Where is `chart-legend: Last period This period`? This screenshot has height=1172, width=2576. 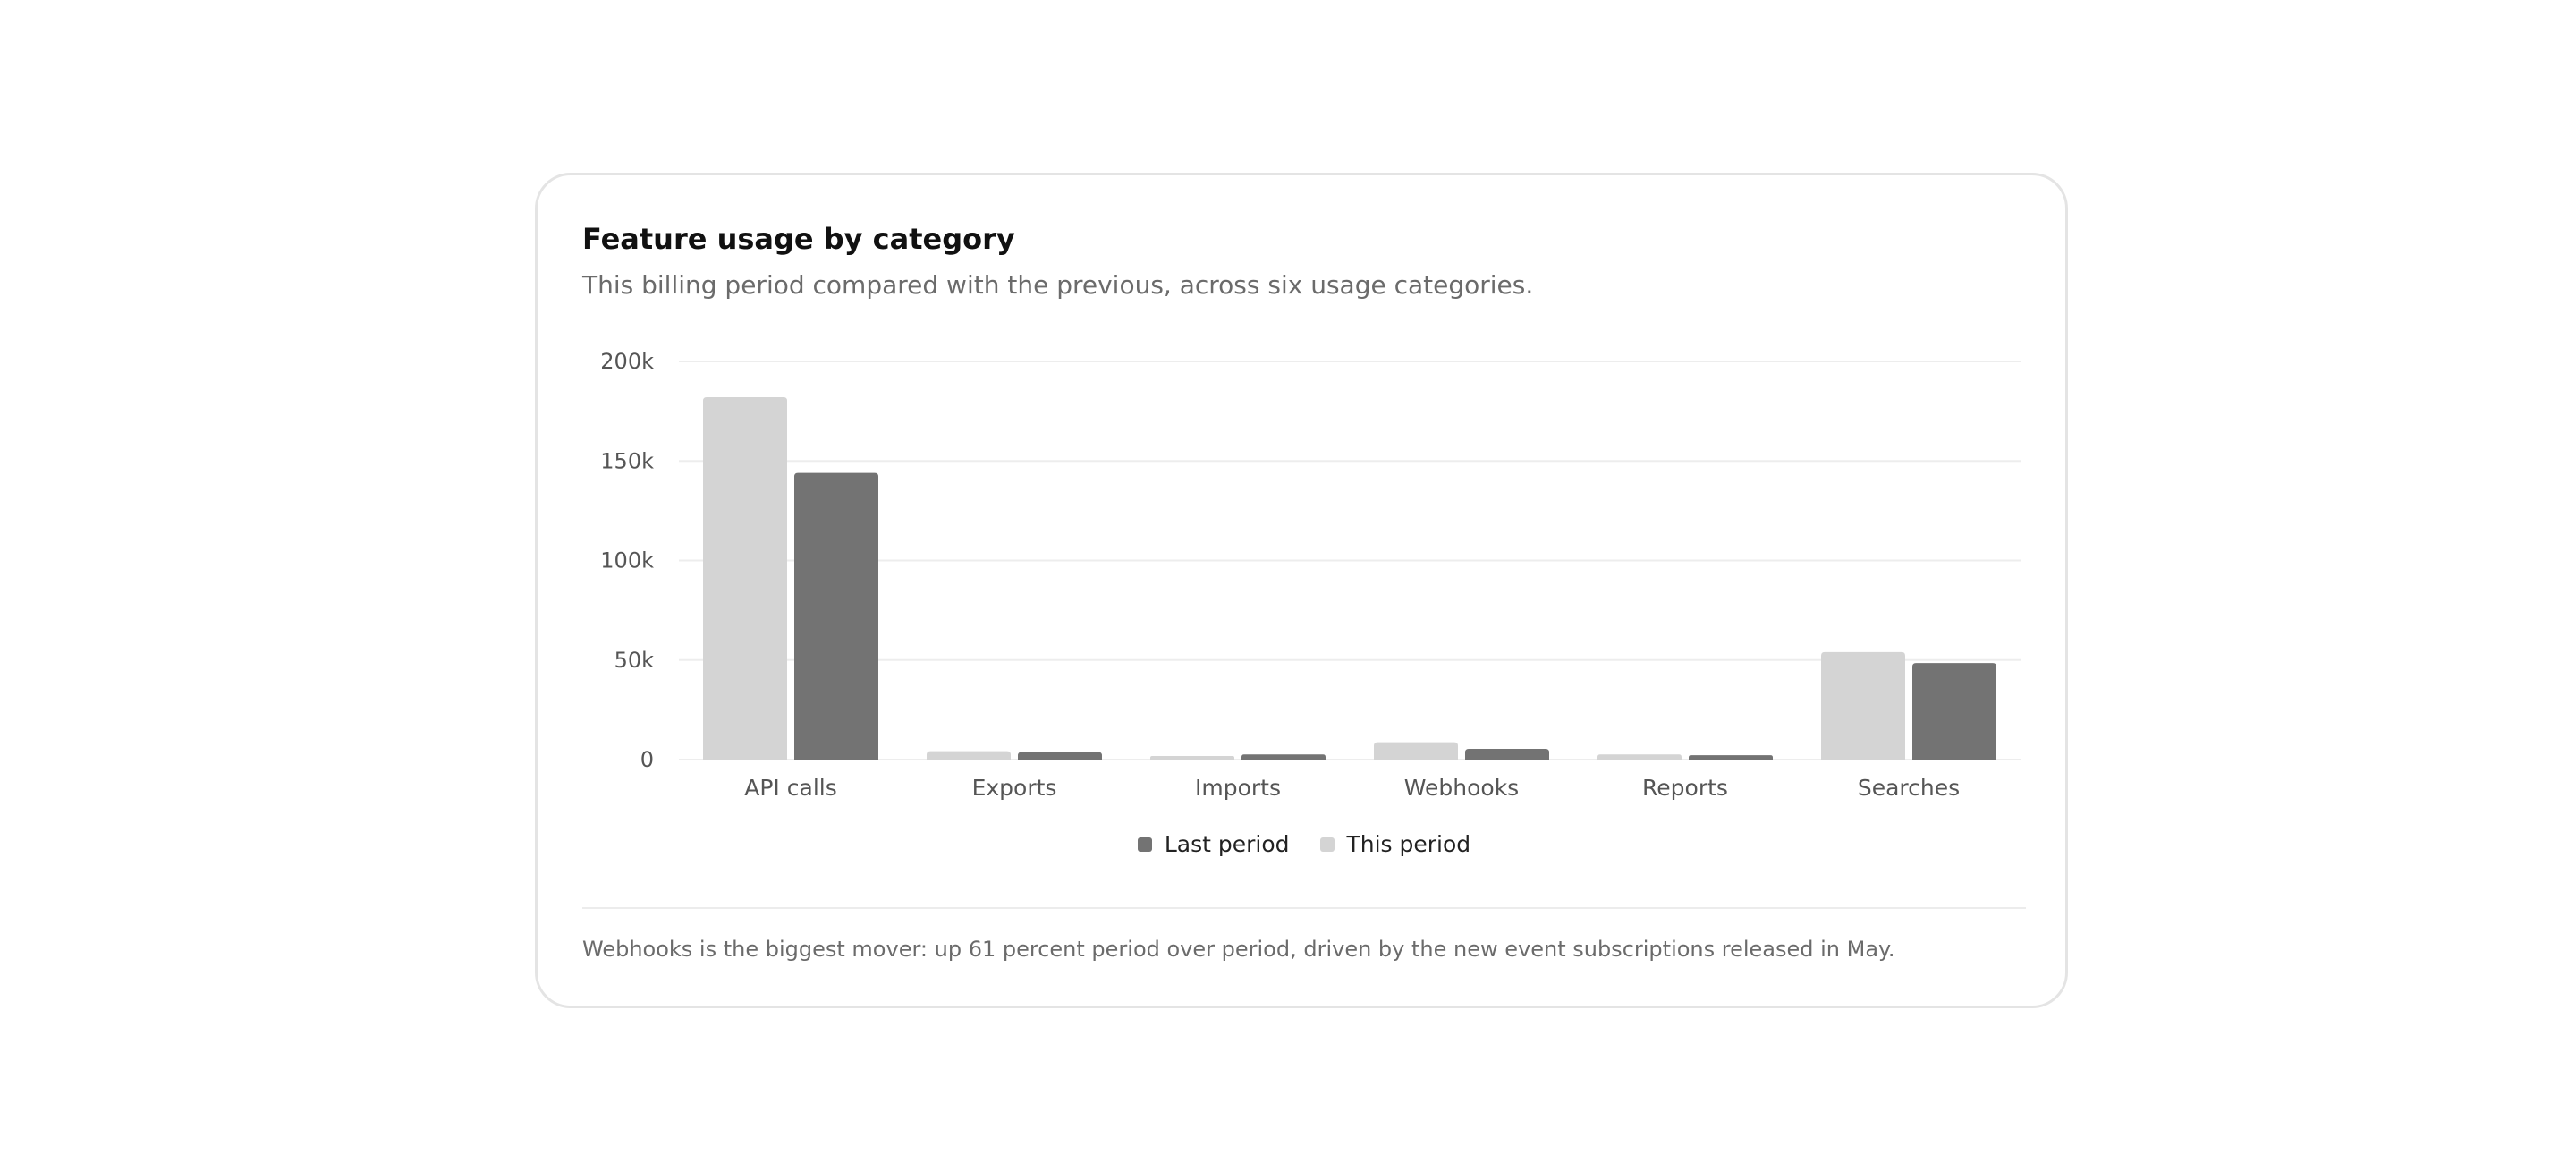 chart-legend: Last period This period is located at coordinates (1304, 844).